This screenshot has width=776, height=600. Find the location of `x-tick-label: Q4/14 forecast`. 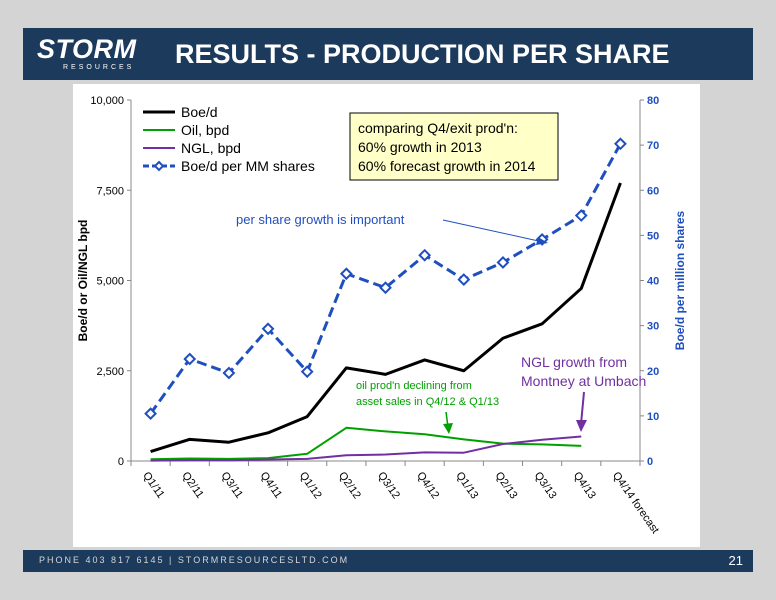

x-tick-label: Q4/14 forecast is located at coordinates (635, 503).